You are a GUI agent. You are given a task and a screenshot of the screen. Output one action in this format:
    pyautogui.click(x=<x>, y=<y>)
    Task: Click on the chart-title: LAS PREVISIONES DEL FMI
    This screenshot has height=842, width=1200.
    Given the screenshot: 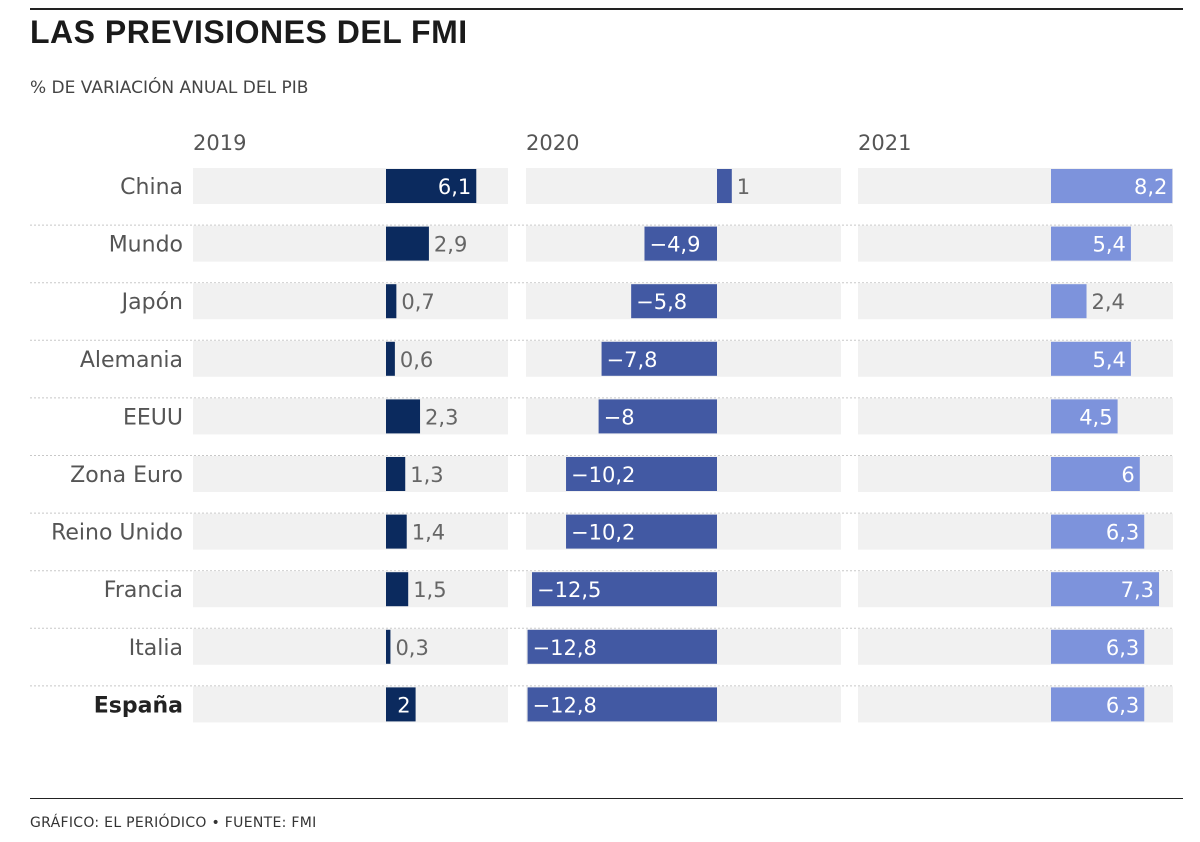 What is the action you would take?
    pyautogui.click(x=249, y=32)
    